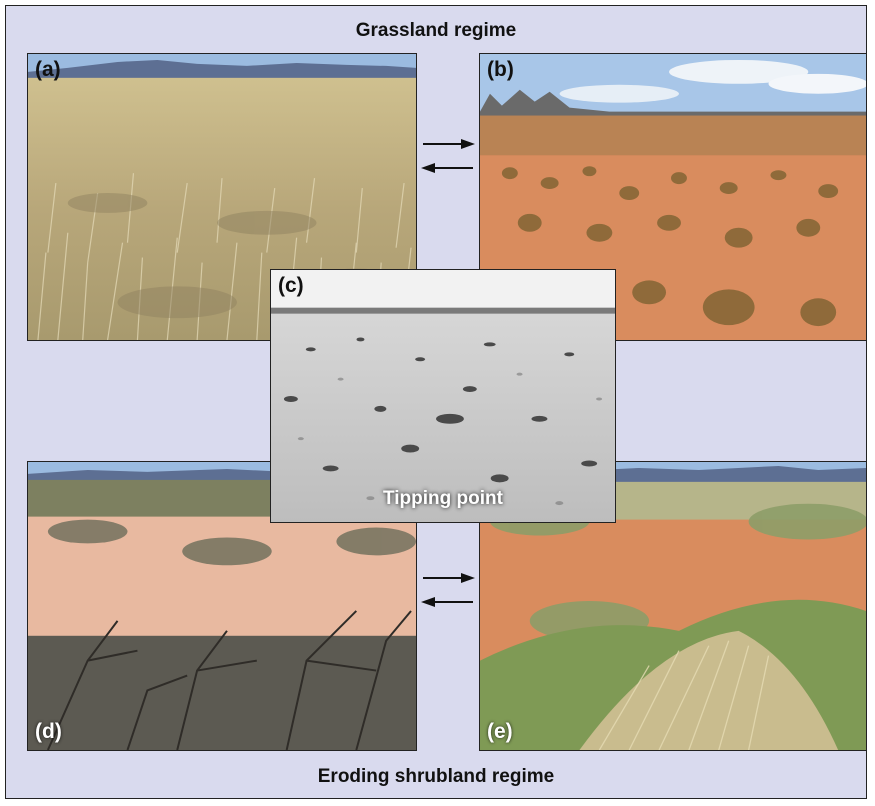  What do you see at coordinates (48, 731) in the screenshot?
I see `panel-d-label: (d)` at bounding box center [48, 731].